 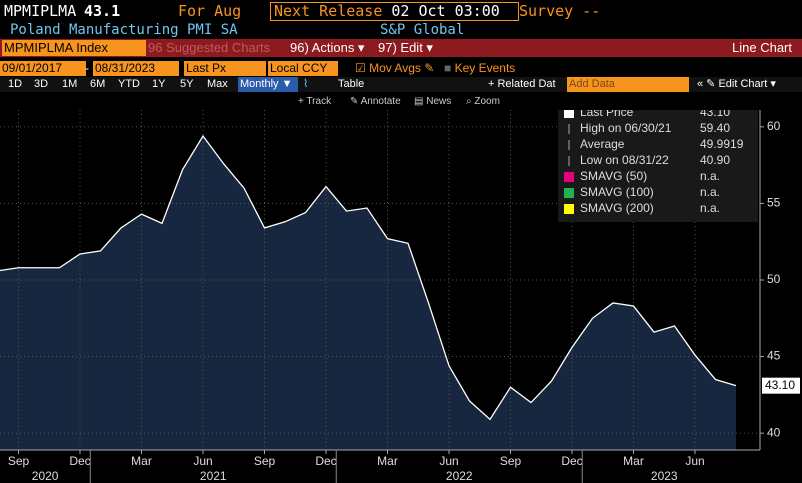 What do you see at coordinates (715, 114) in the screenshot?
I see `legend-value: 43.10` at bounding box center [715, 114].